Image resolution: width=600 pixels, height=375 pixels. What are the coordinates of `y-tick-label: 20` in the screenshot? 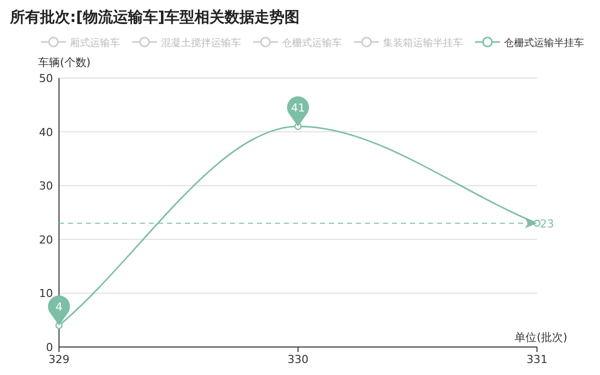 It's located at (46, 239).